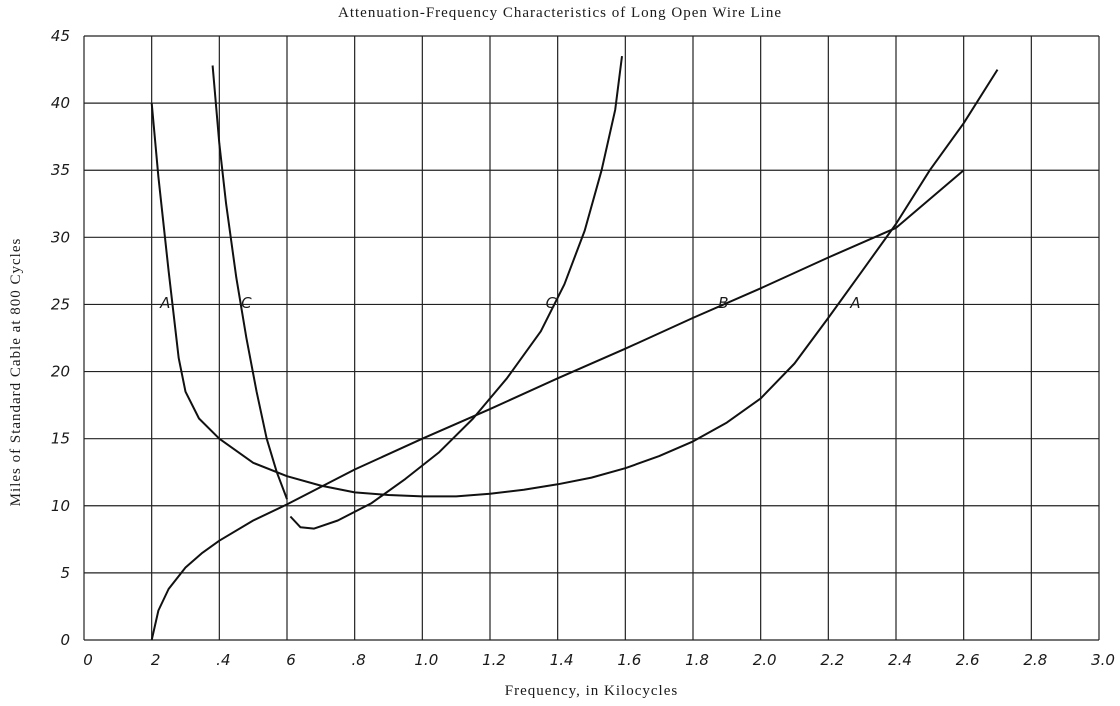 The height and width of the screenshot is (706, 1120). What do you see at coordinates (697, 660) in the screenshot?
I see `x-tick-label-9: 1.8` at bounding box center [697, 660].